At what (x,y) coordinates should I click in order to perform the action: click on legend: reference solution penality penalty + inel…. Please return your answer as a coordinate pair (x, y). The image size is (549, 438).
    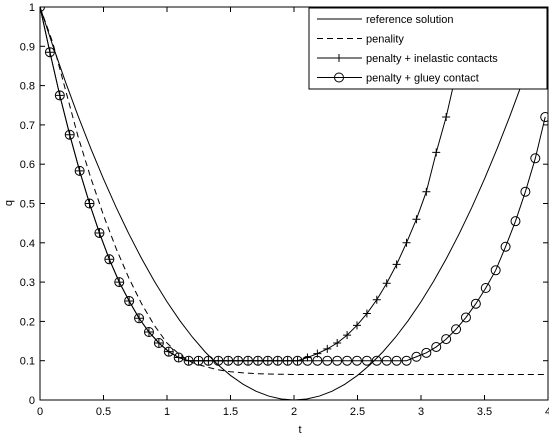
    Looking at the image, I should click on (428, 48).